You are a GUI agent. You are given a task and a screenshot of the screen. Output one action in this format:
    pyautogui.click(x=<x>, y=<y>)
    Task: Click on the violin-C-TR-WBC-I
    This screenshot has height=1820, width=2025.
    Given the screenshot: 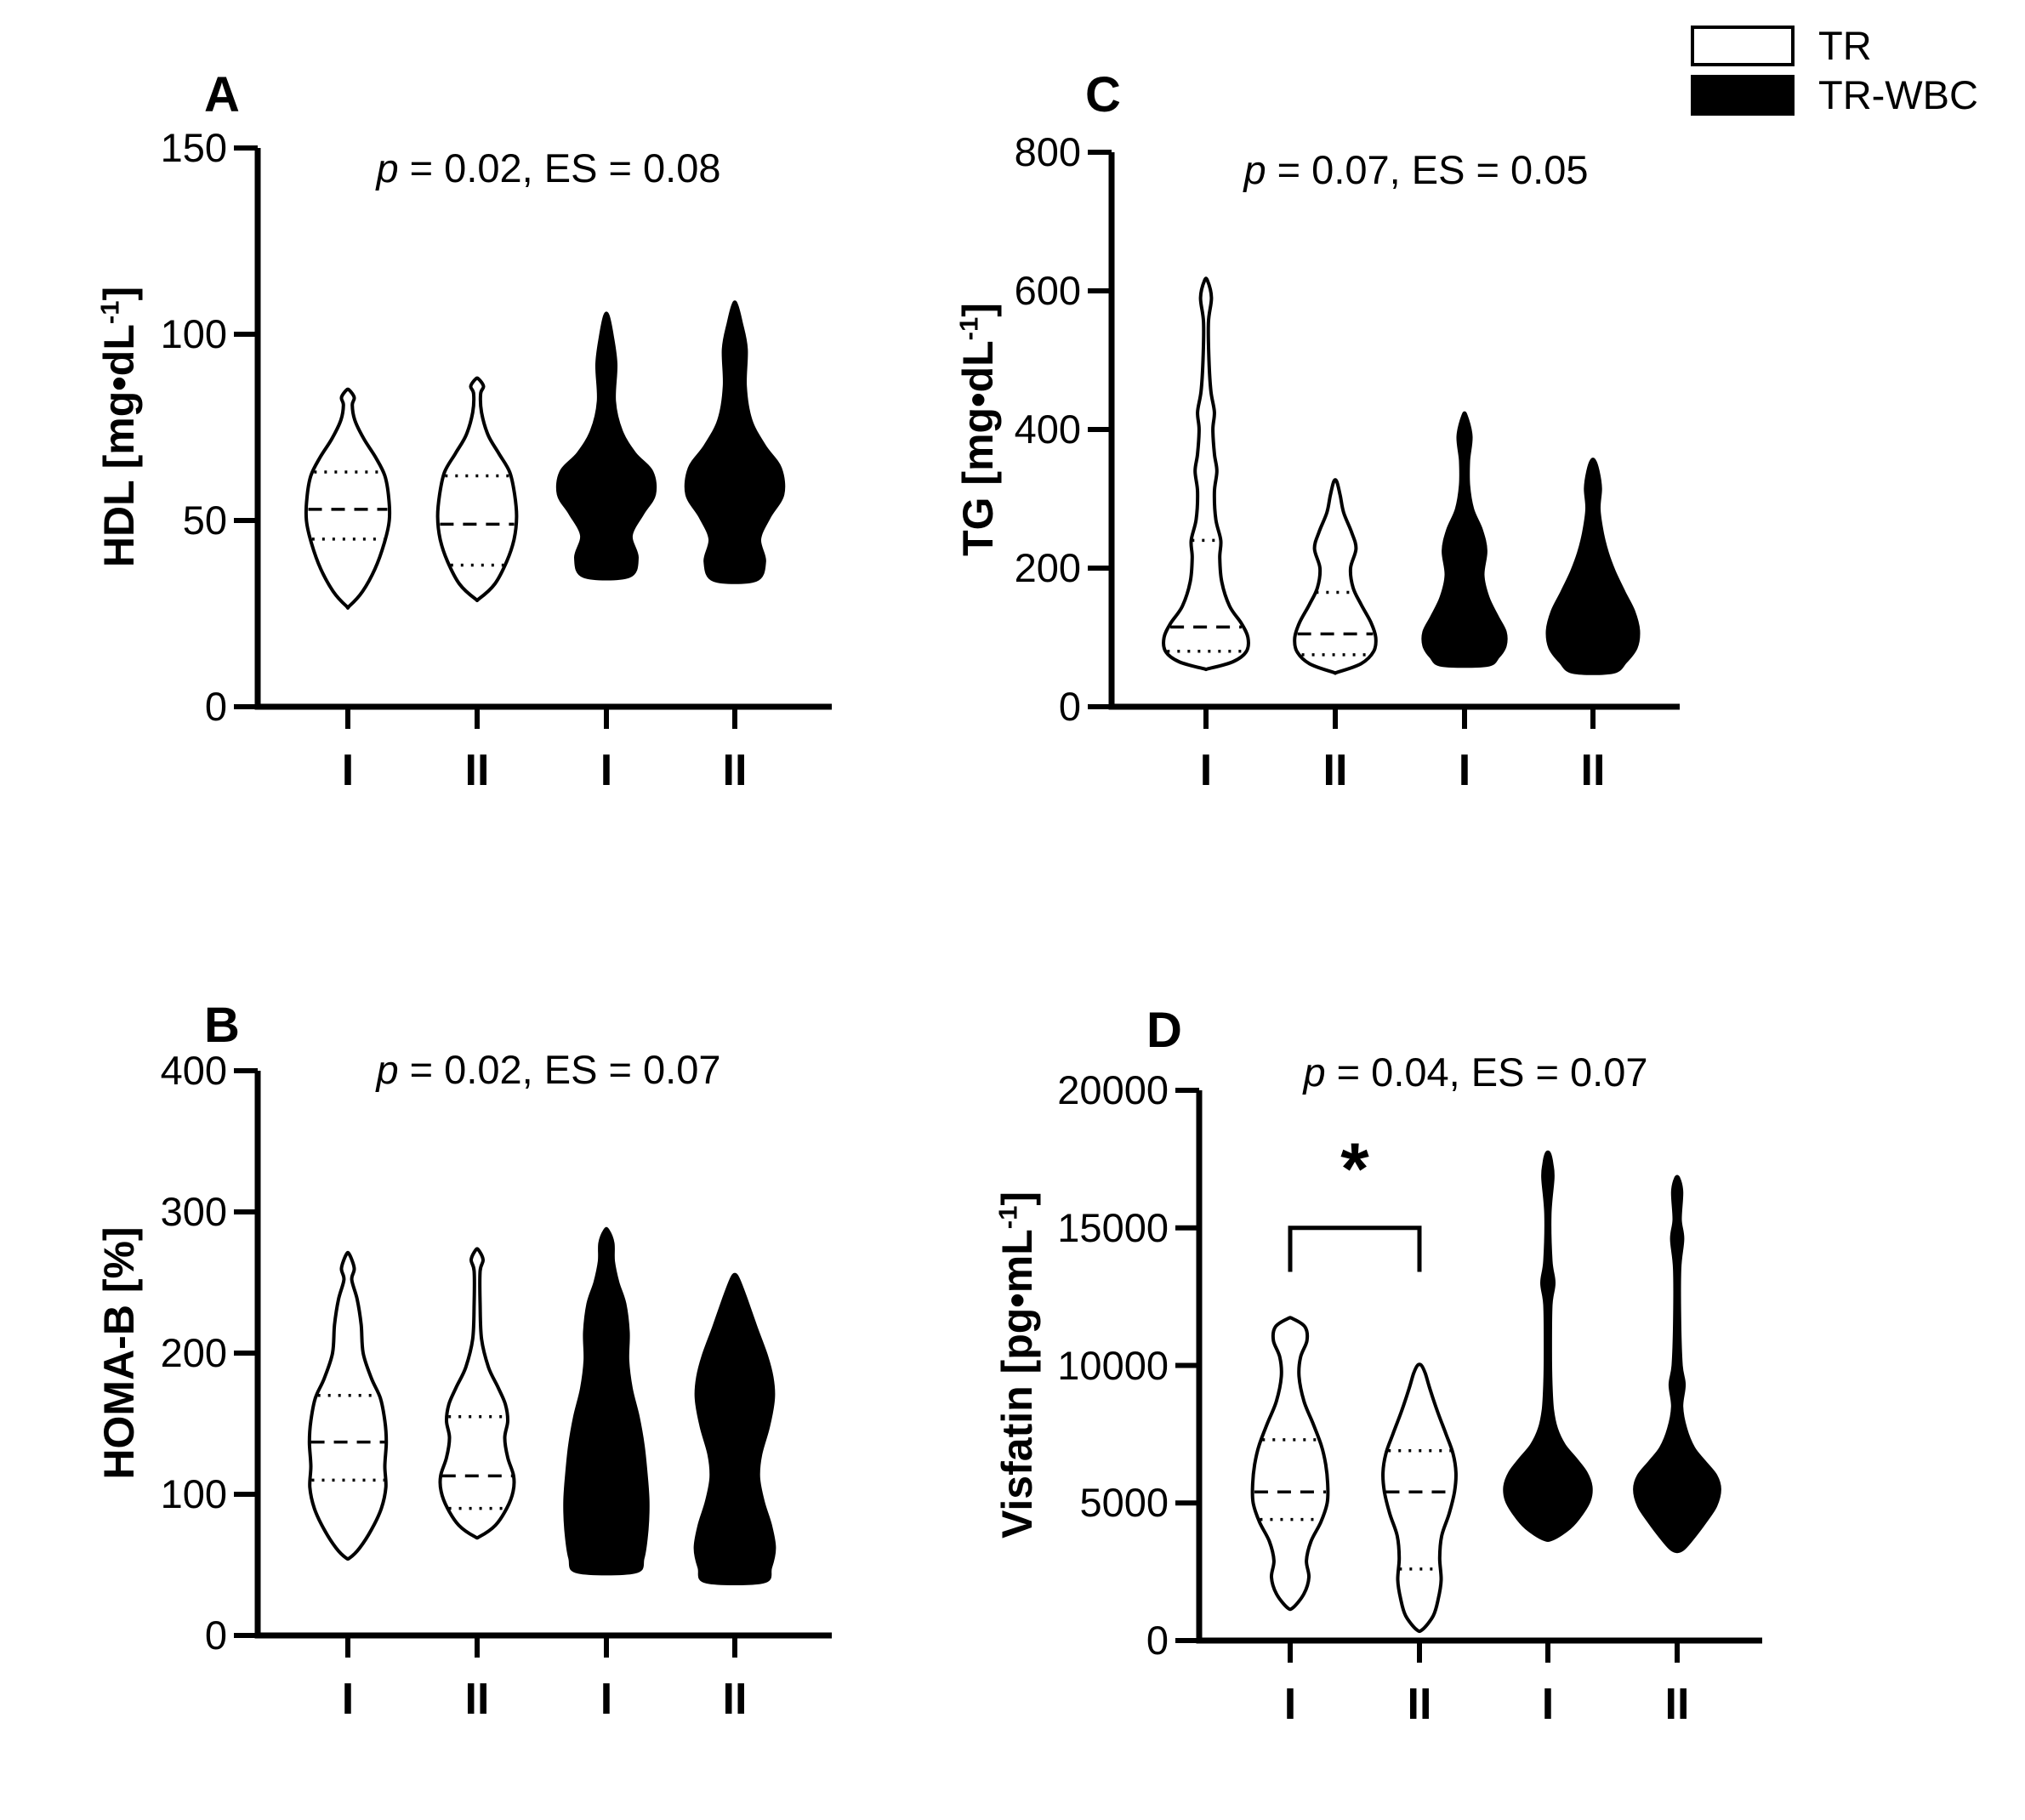 What is the action you would take?
    pyautogui.click(x=1464, y=539)
    